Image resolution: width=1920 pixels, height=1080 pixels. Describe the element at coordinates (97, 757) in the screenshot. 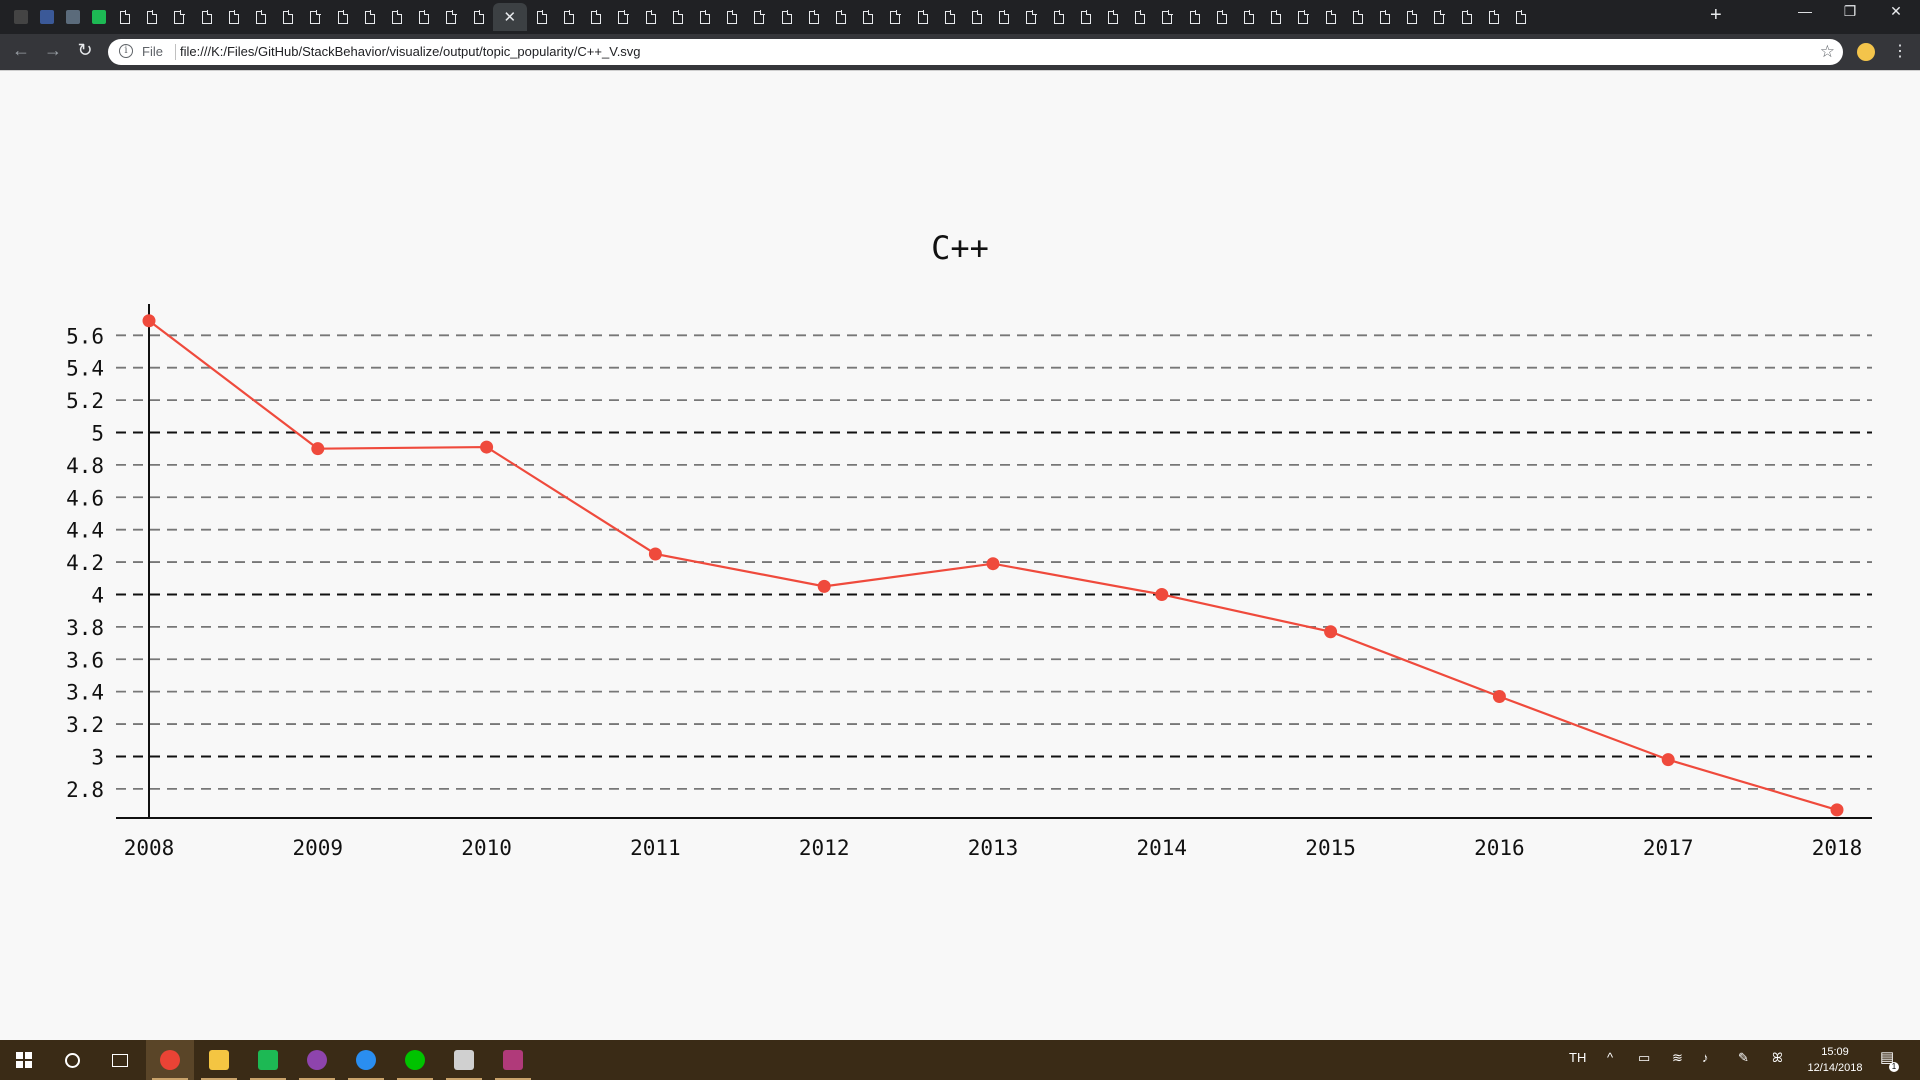

I see `y-tick-label: 3` at that location.